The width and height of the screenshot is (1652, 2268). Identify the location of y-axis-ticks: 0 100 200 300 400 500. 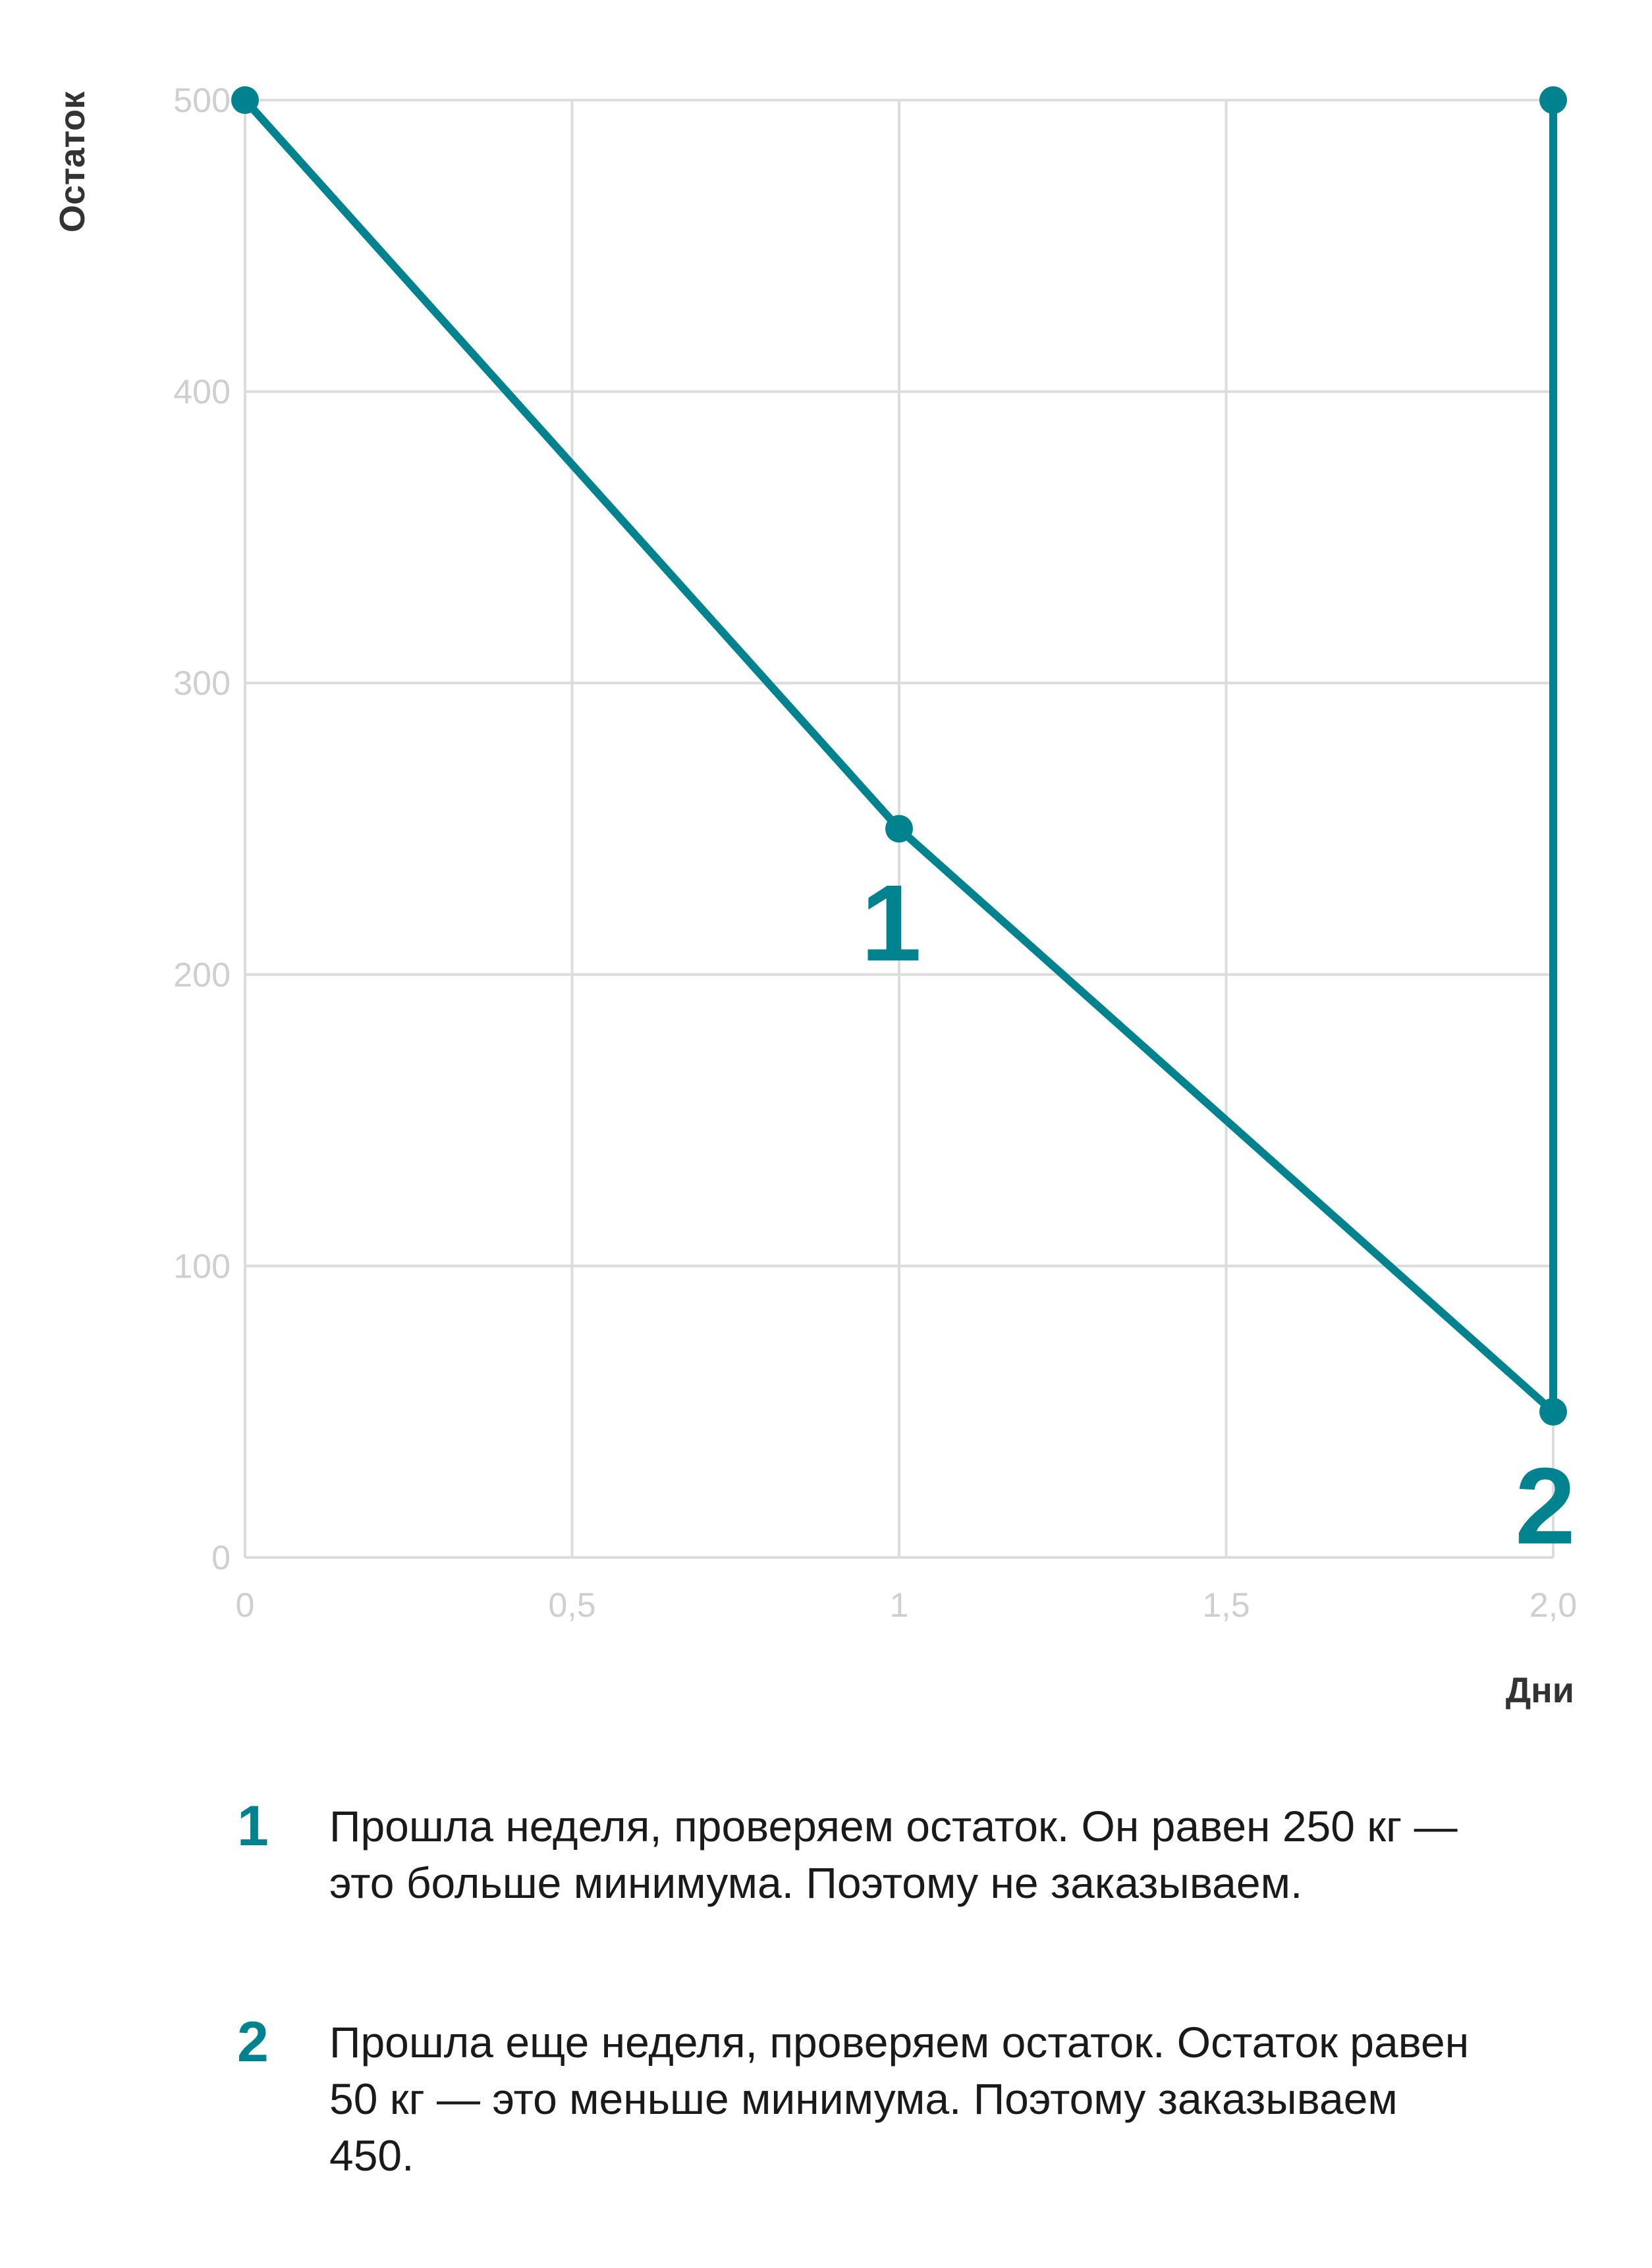
(202, 829).